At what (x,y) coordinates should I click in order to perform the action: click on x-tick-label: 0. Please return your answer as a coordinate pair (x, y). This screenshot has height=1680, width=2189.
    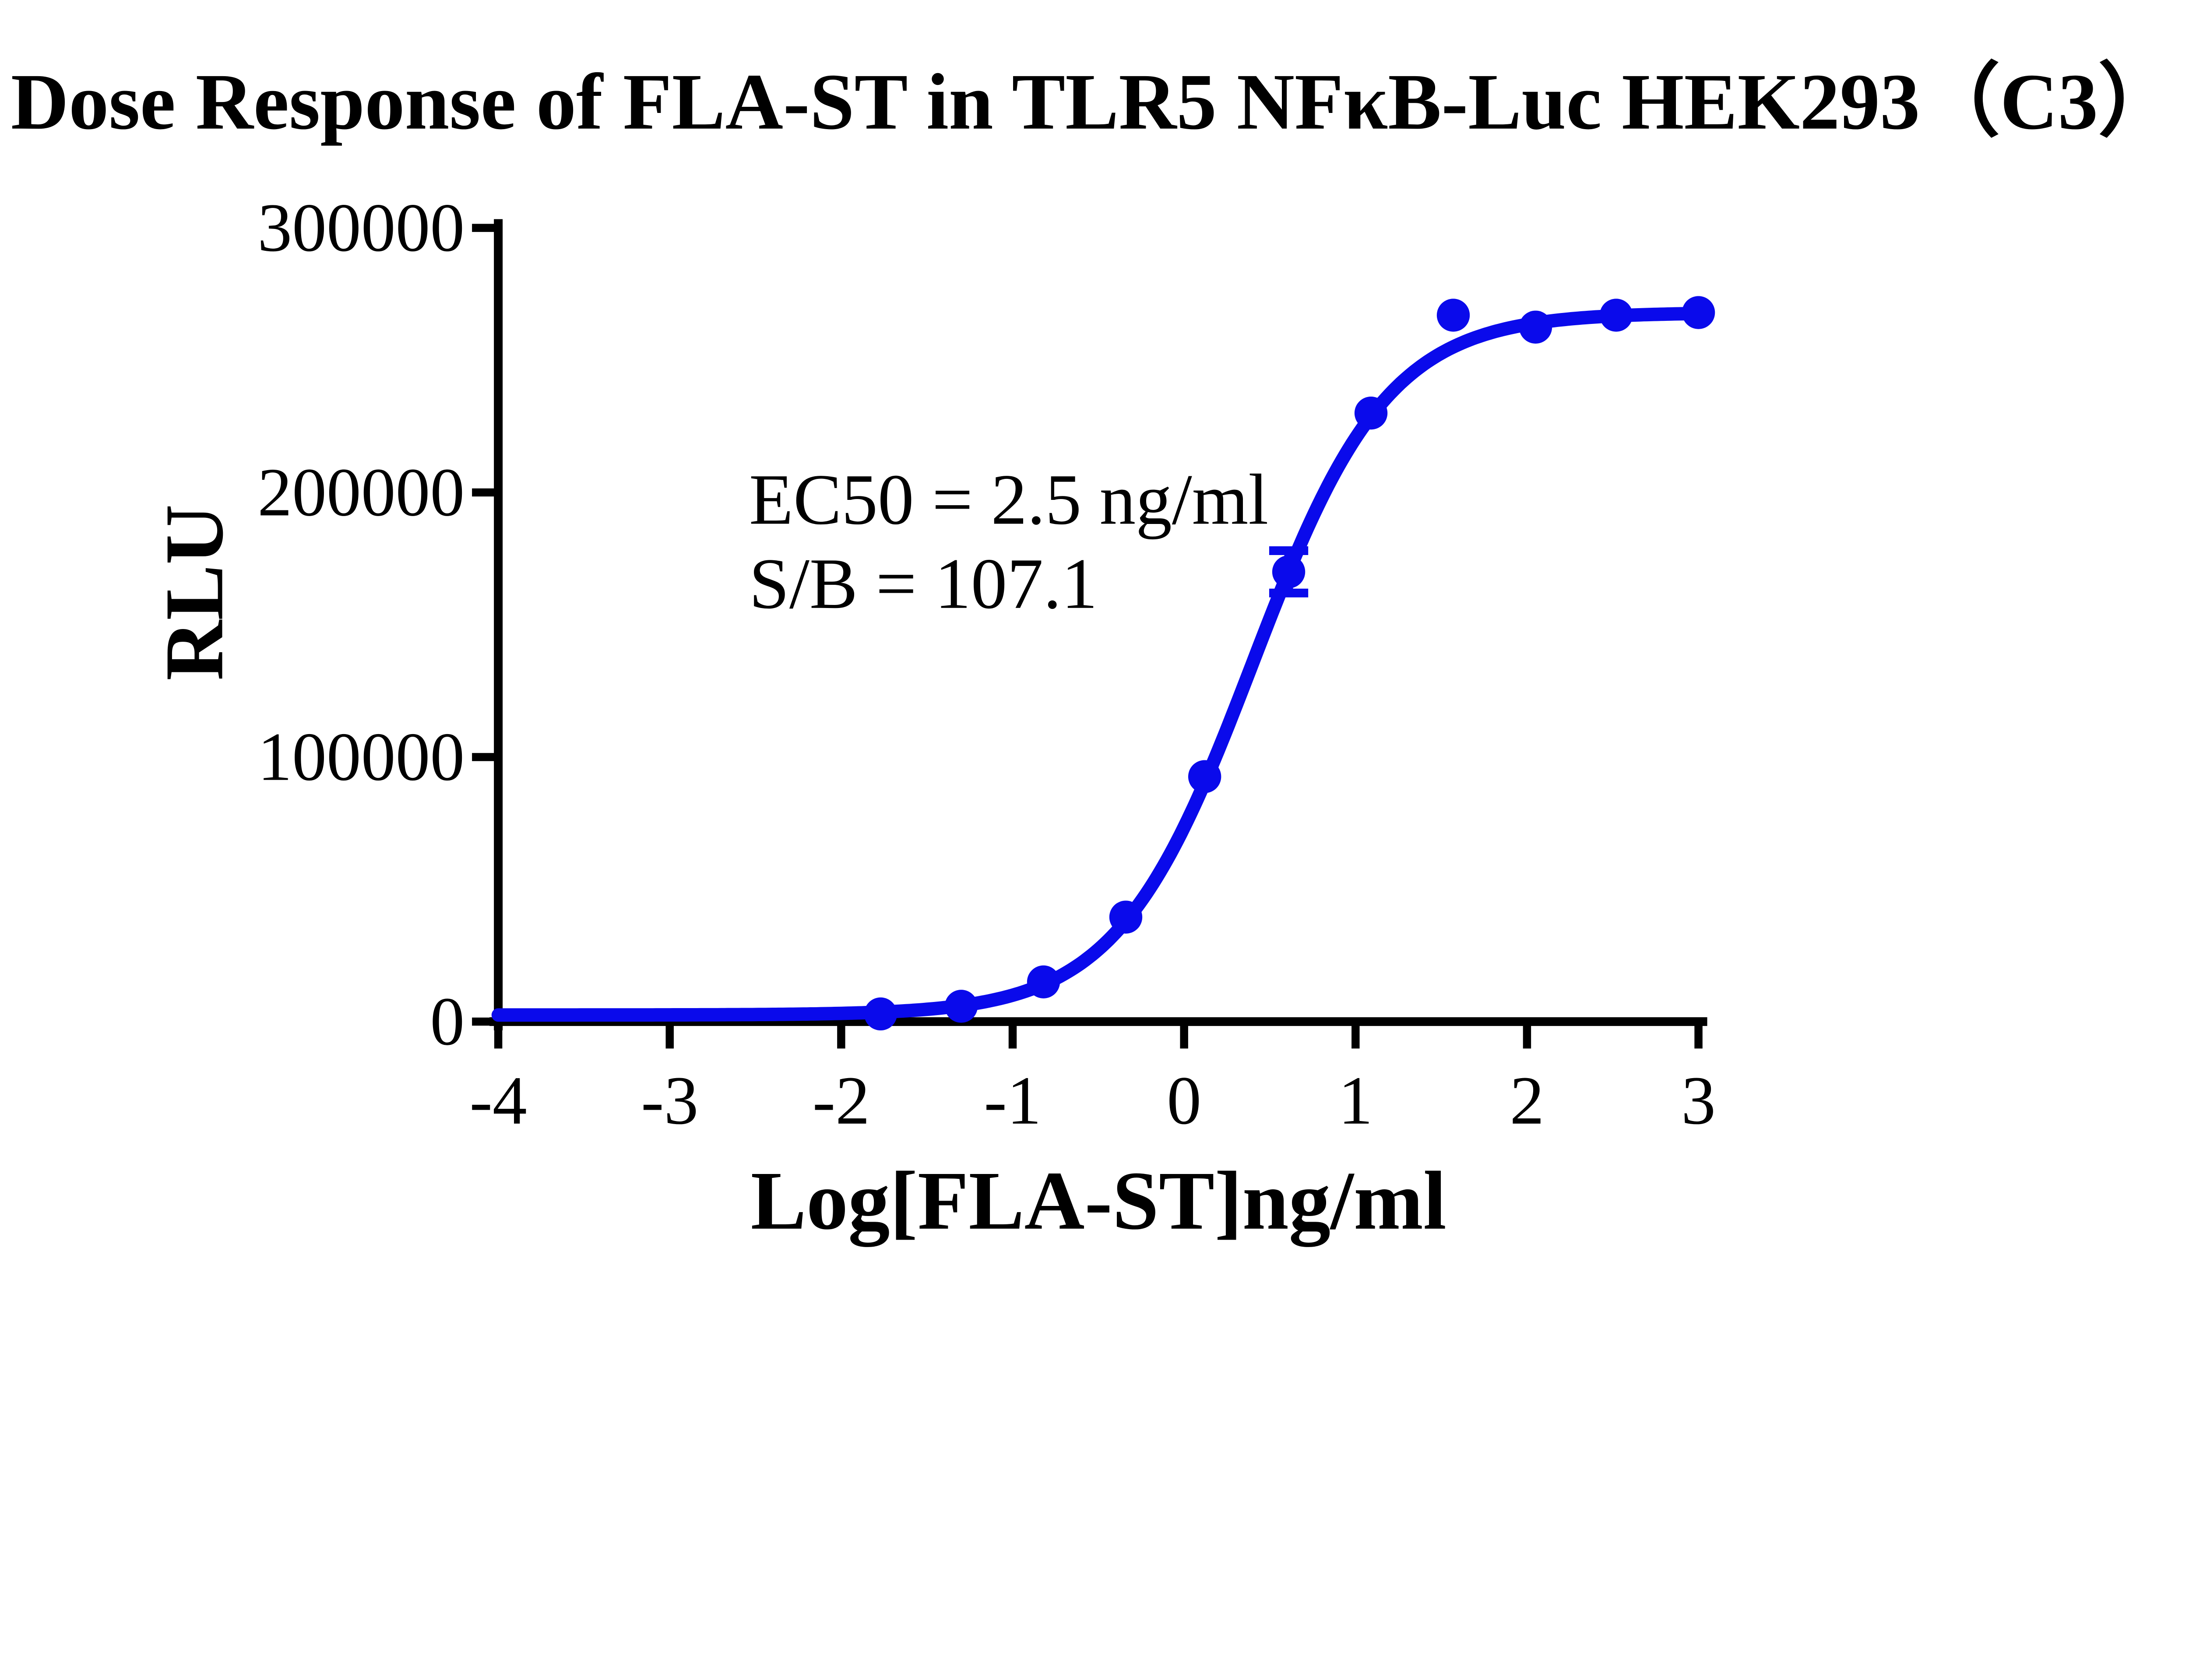
    Looking at the image, I should click on (1184, 1101).